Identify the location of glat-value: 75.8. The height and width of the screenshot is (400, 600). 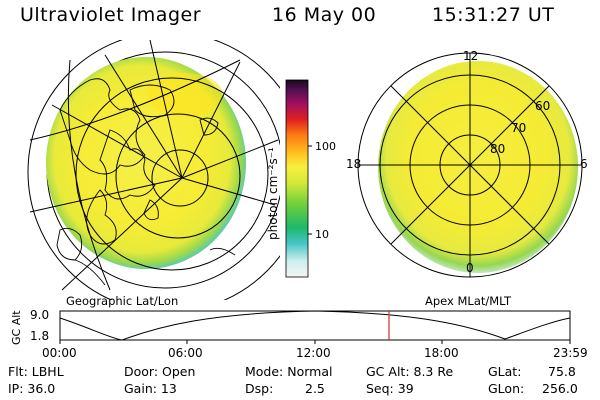
(562, 371).